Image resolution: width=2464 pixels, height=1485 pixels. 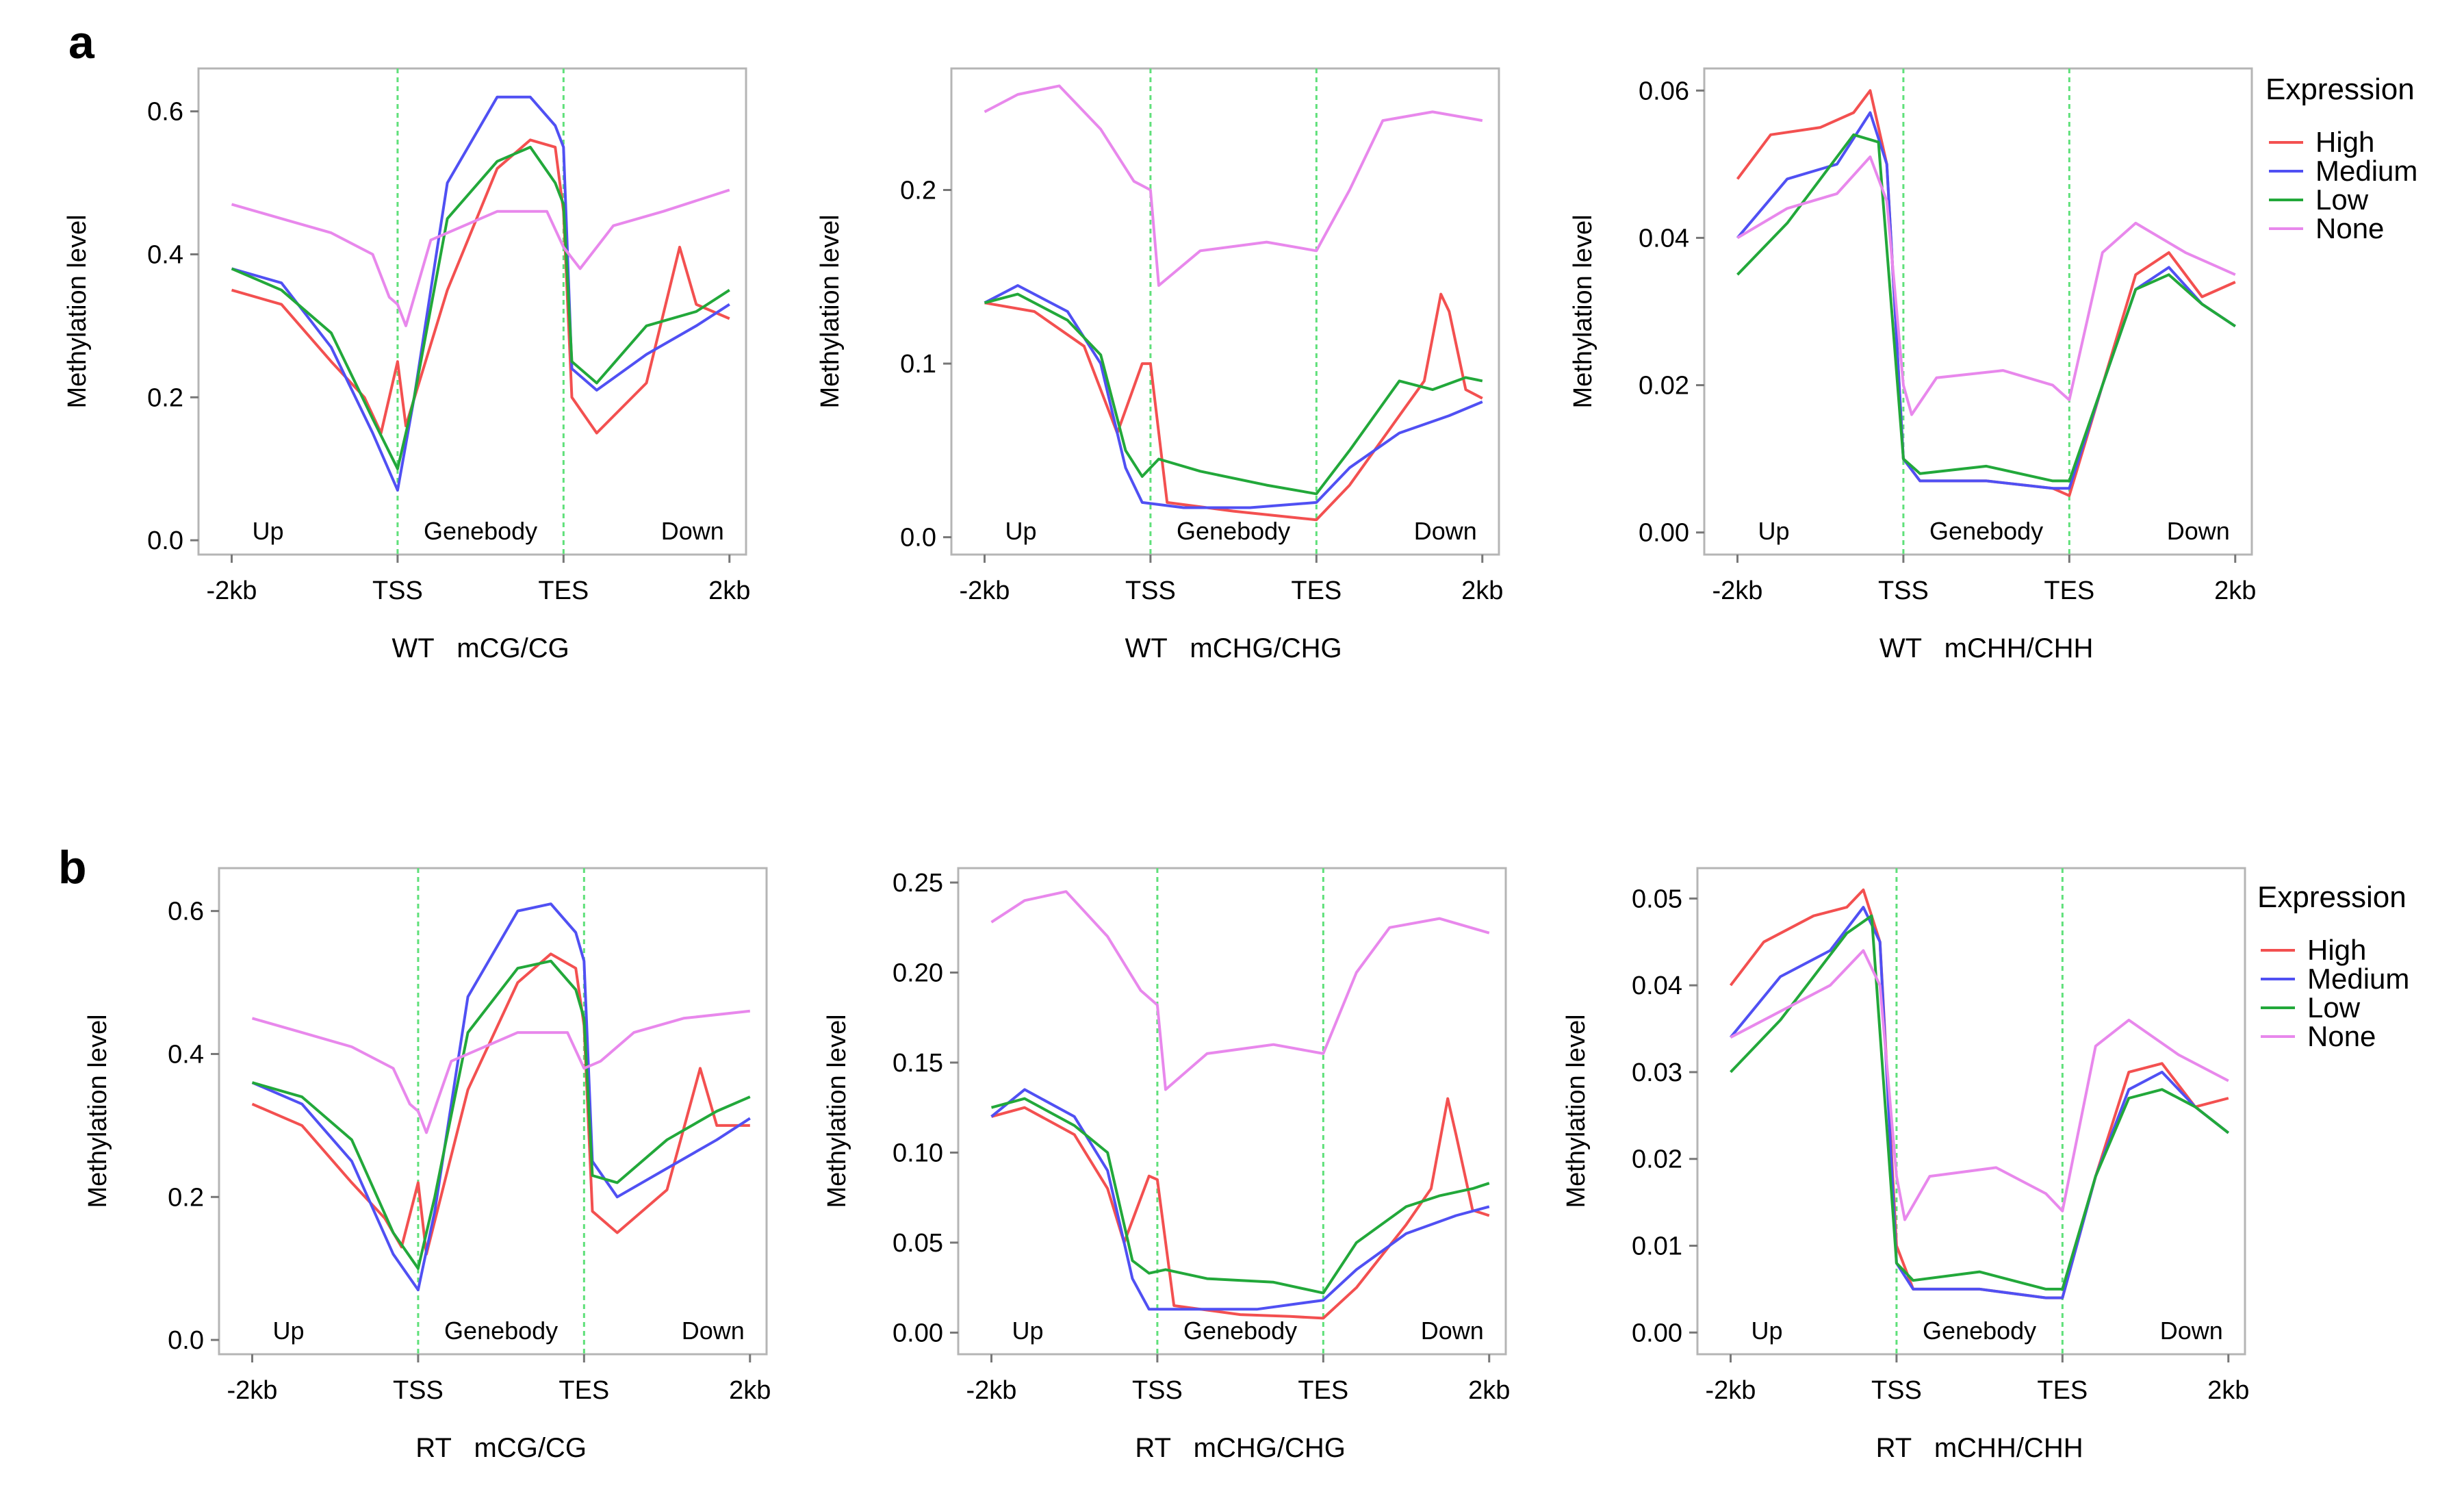 What do you see at coordinates (1240, 1448) in the screenshot?
I see `x-axis-label: RT mCHG/CHG` at bounding box center [1240, 1448].